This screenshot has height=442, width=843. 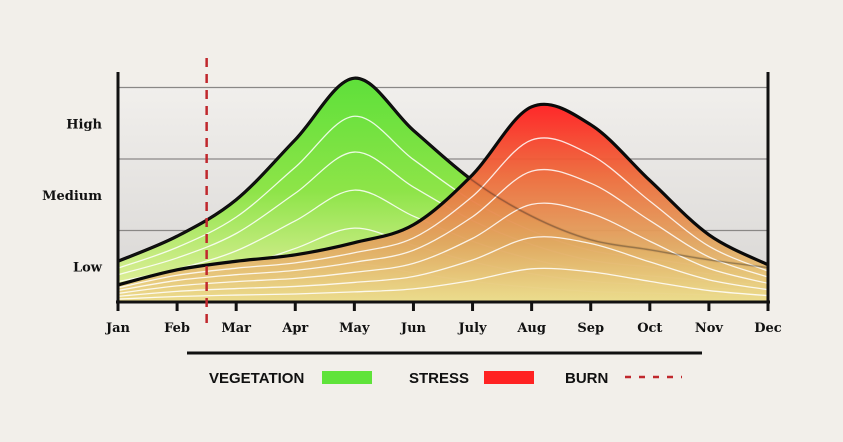 What do you see at coordinates (590, 328) in the screenshot?
I see `x-tick-label: Sep` at bounding box center [590, 328].